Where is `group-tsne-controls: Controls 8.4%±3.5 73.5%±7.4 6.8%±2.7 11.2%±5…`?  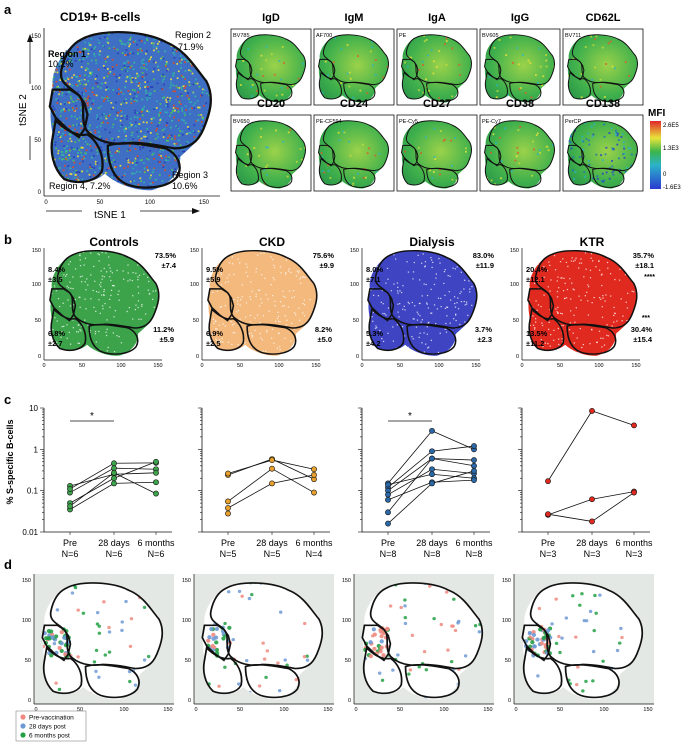 group-tsne-controls: Controls 8.4%±3.5 73.5%±7.4 6.8%±2.7 11.2%±5… is located at coordinates (104, 302).